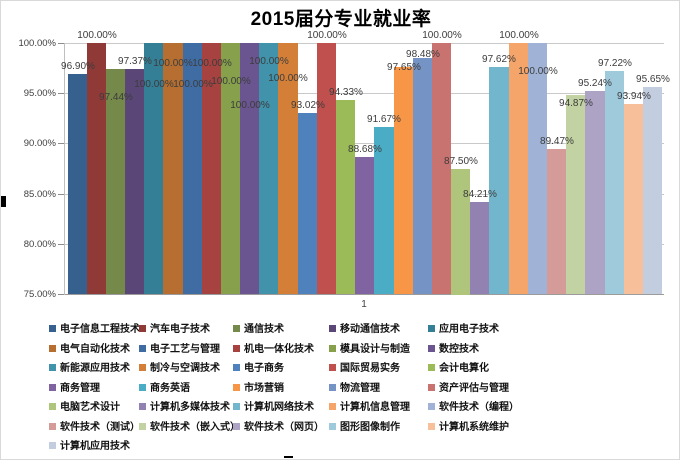  I want to click on bar-value-label: 89.47%, so click(557, 141).